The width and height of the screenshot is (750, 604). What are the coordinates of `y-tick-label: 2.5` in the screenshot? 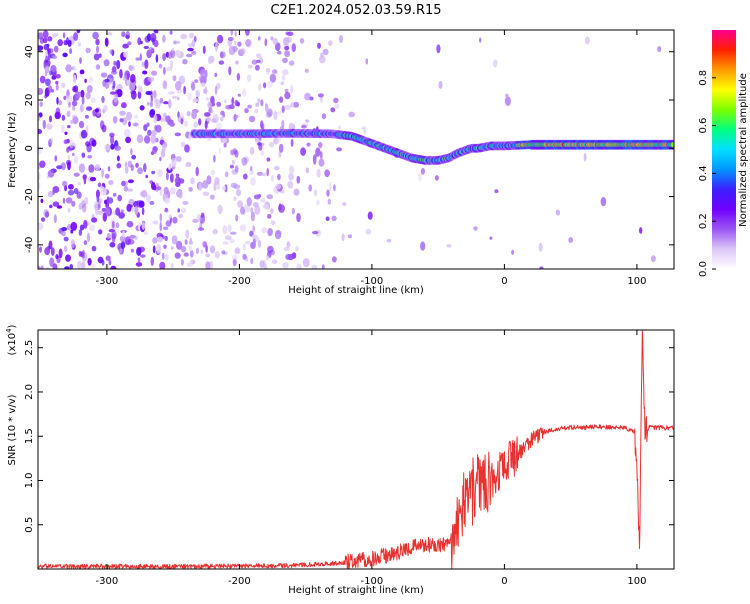 It's located at (29, 348).